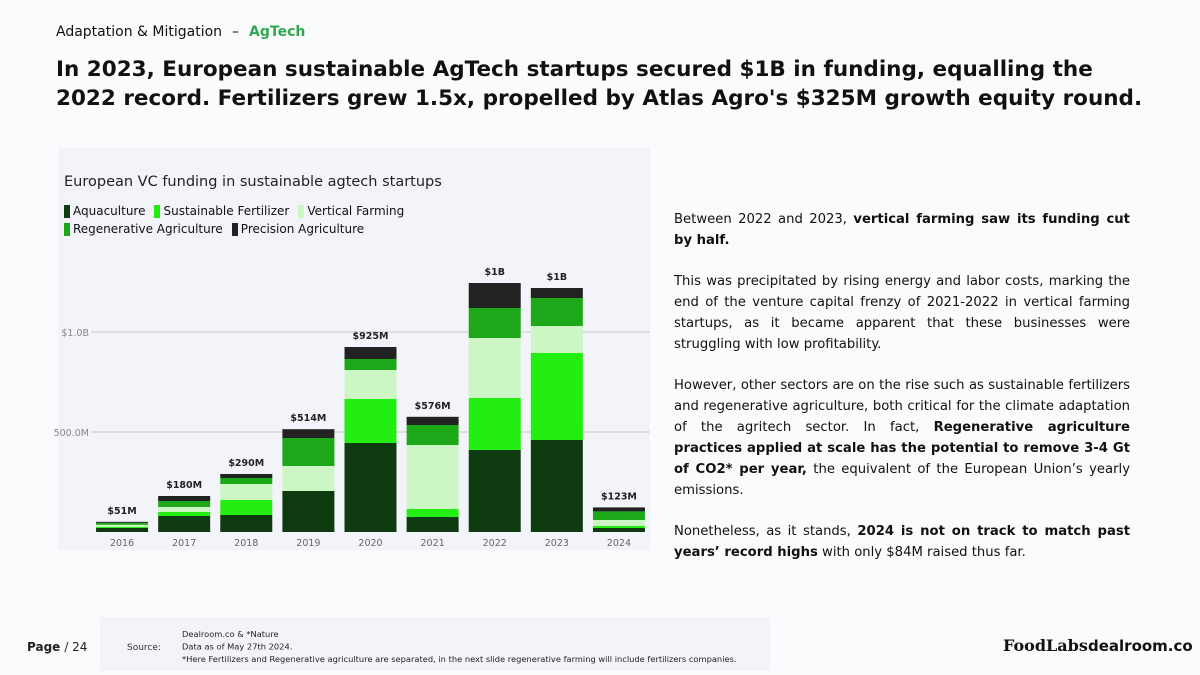 This screenshot has width=1200, height=675. I want to click on legend-item: Regenerative Agriculture, so click(143, 229).